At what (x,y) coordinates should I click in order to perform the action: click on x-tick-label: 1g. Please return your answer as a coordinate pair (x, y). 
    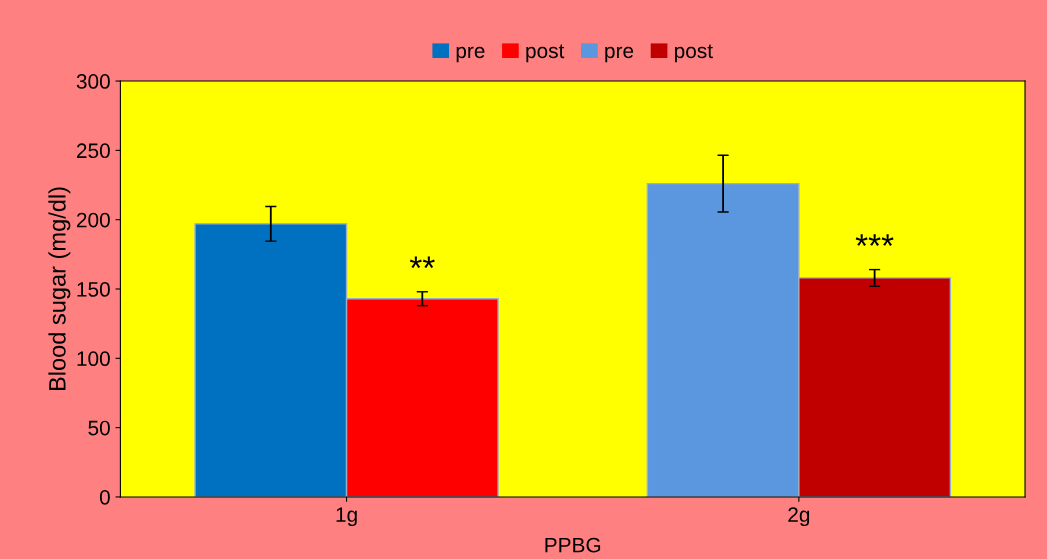
    Looking at the image, I should click on (346, 517).